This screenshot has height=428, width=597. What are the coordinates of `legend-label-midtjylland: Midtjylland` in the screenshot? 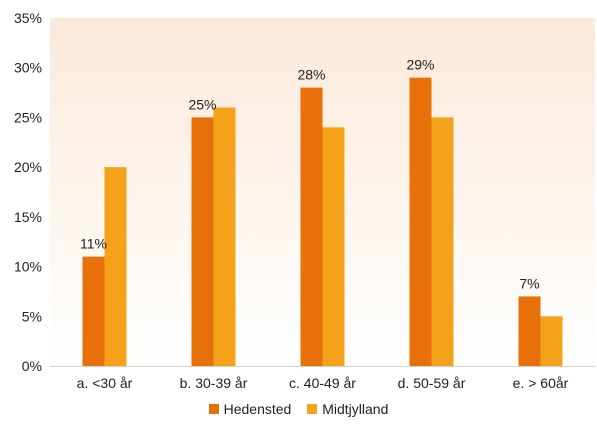 It's located at (355, 409).